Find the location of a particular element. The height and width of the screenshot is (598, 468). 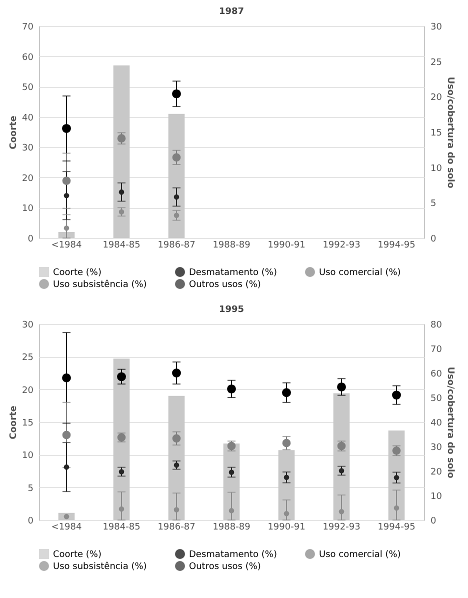

y-tick-label: 70 is located at coordinates (28, 27).